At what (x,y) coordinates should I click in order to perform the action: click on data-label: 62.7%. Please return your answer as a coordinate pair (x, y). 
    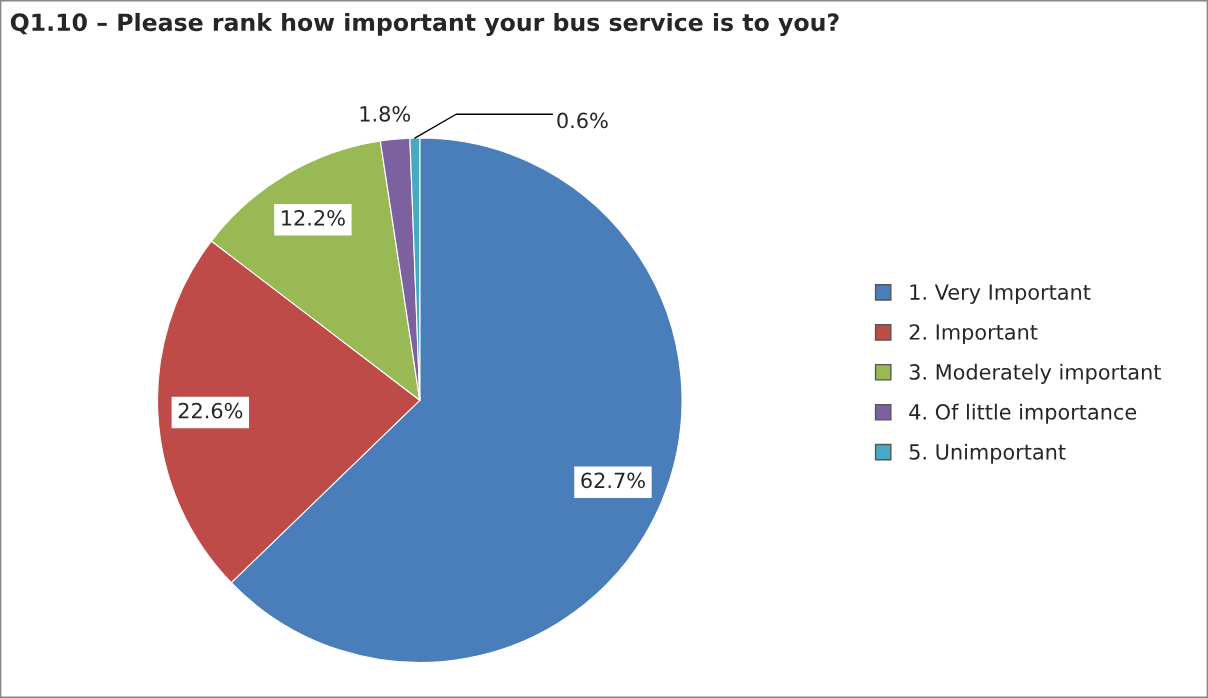
    Looking at the image, I should click on (613, 480).